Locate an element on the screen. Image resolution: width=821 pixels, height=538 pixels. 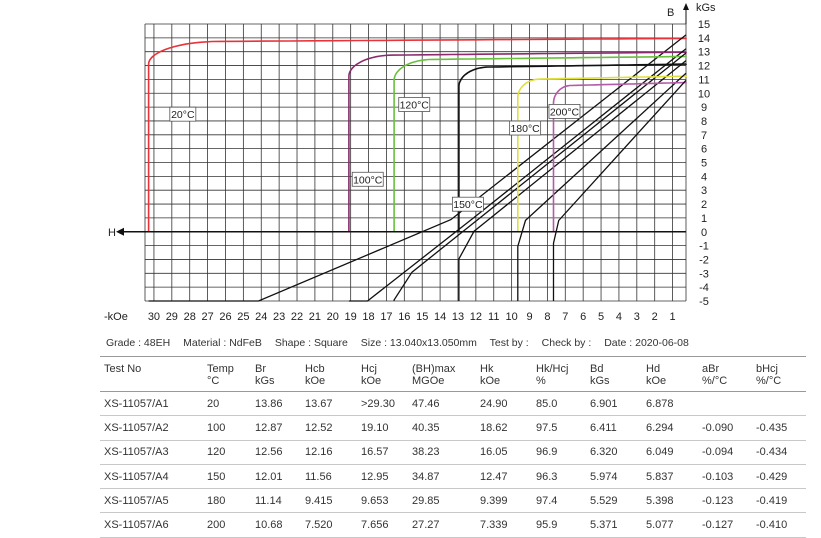
table-cell: 9.415 is located at coordinates (329, 501).